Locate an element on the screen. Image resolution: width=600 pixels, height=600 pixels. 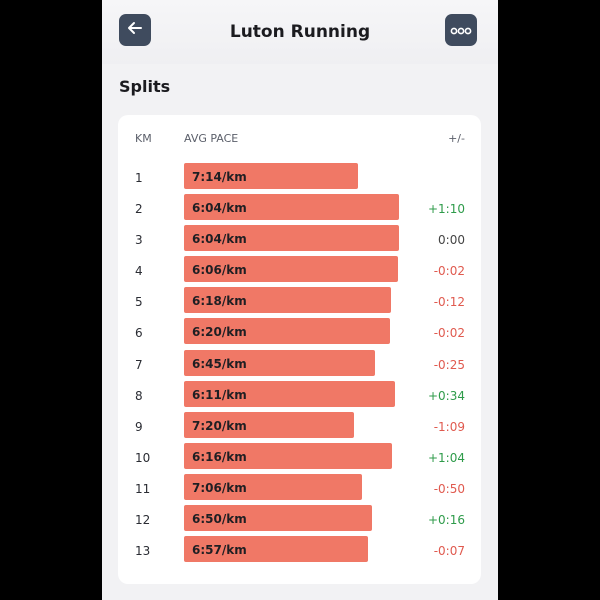
split-diff: +0:34 is located at coordinates (446, 395).